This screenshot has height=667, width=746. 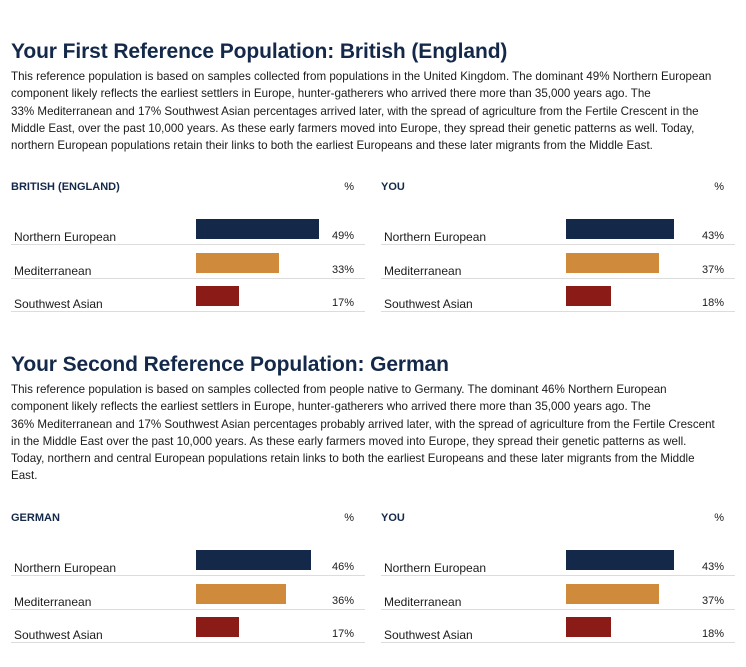 I want to click on panel-heading: GERMAN, so click(x=35, y=518).